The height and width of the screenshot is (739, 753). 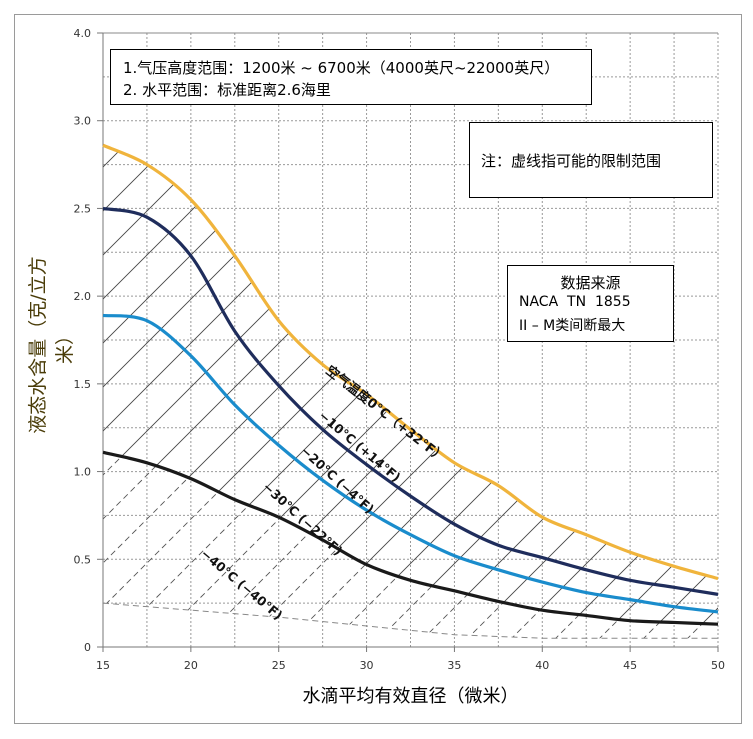 I want to click on range-note-1: 1.气压高度范围：1200米 ~ 6700米（4000英尺~22000英尺）, so click(x=341, y=68).